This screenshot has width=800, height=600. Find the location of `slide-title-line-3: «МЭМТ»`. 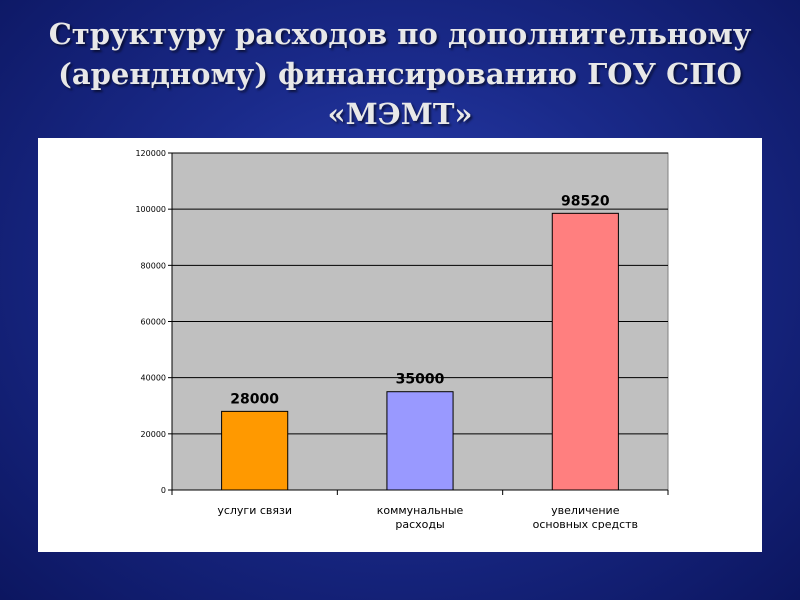

slide-title-line-3: «МЭМТ» is located at coordinates (400, 114).